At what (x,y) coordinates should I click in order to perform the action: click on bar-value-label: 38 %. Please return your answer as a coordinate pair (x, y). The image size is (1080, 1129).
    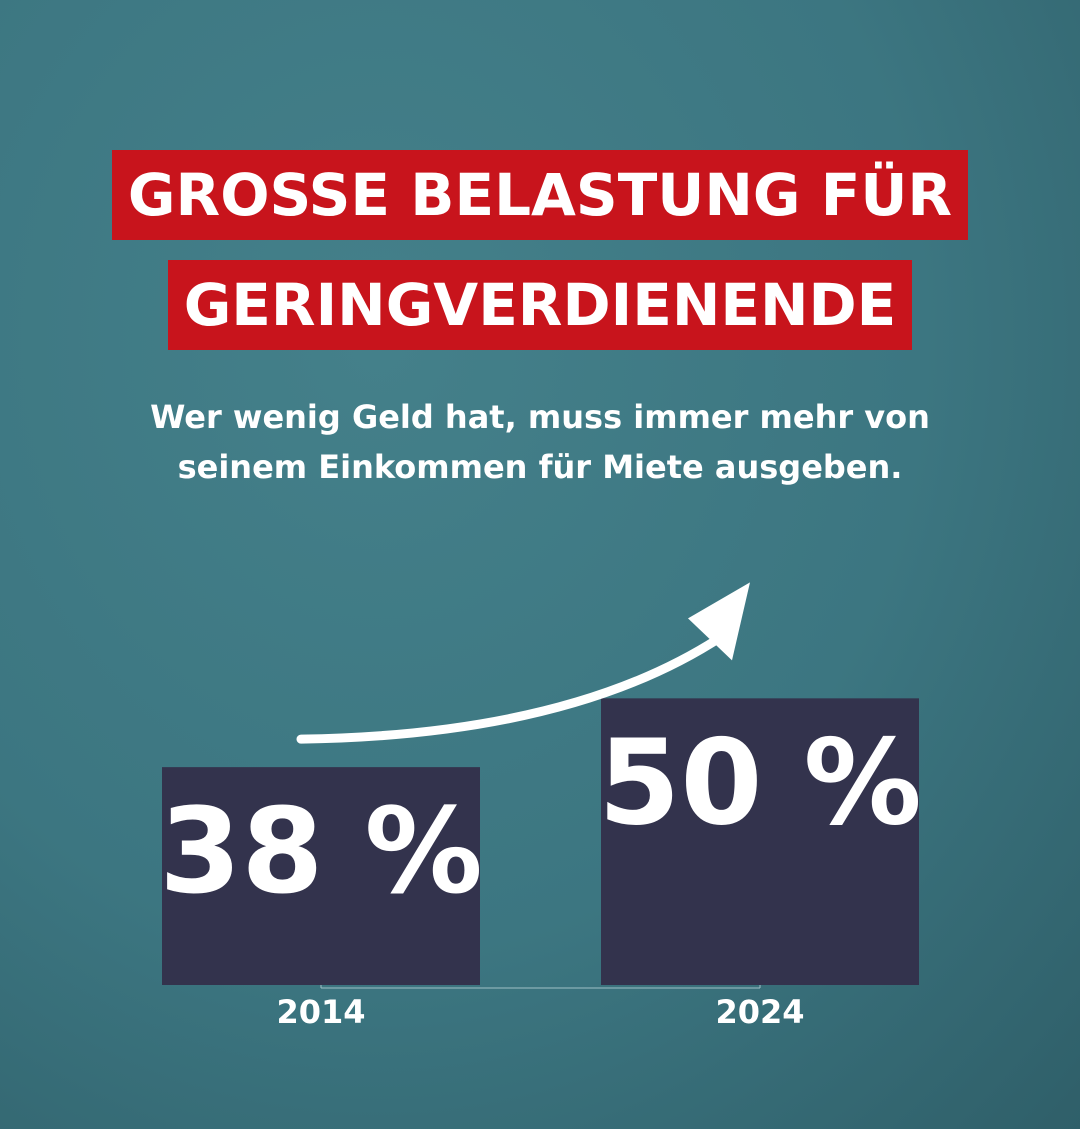
    Looking at the image, I should click on (321, 851).